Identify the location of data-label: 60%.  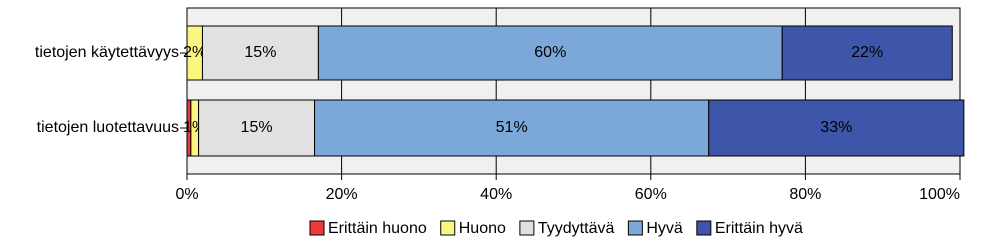
(550, 52).